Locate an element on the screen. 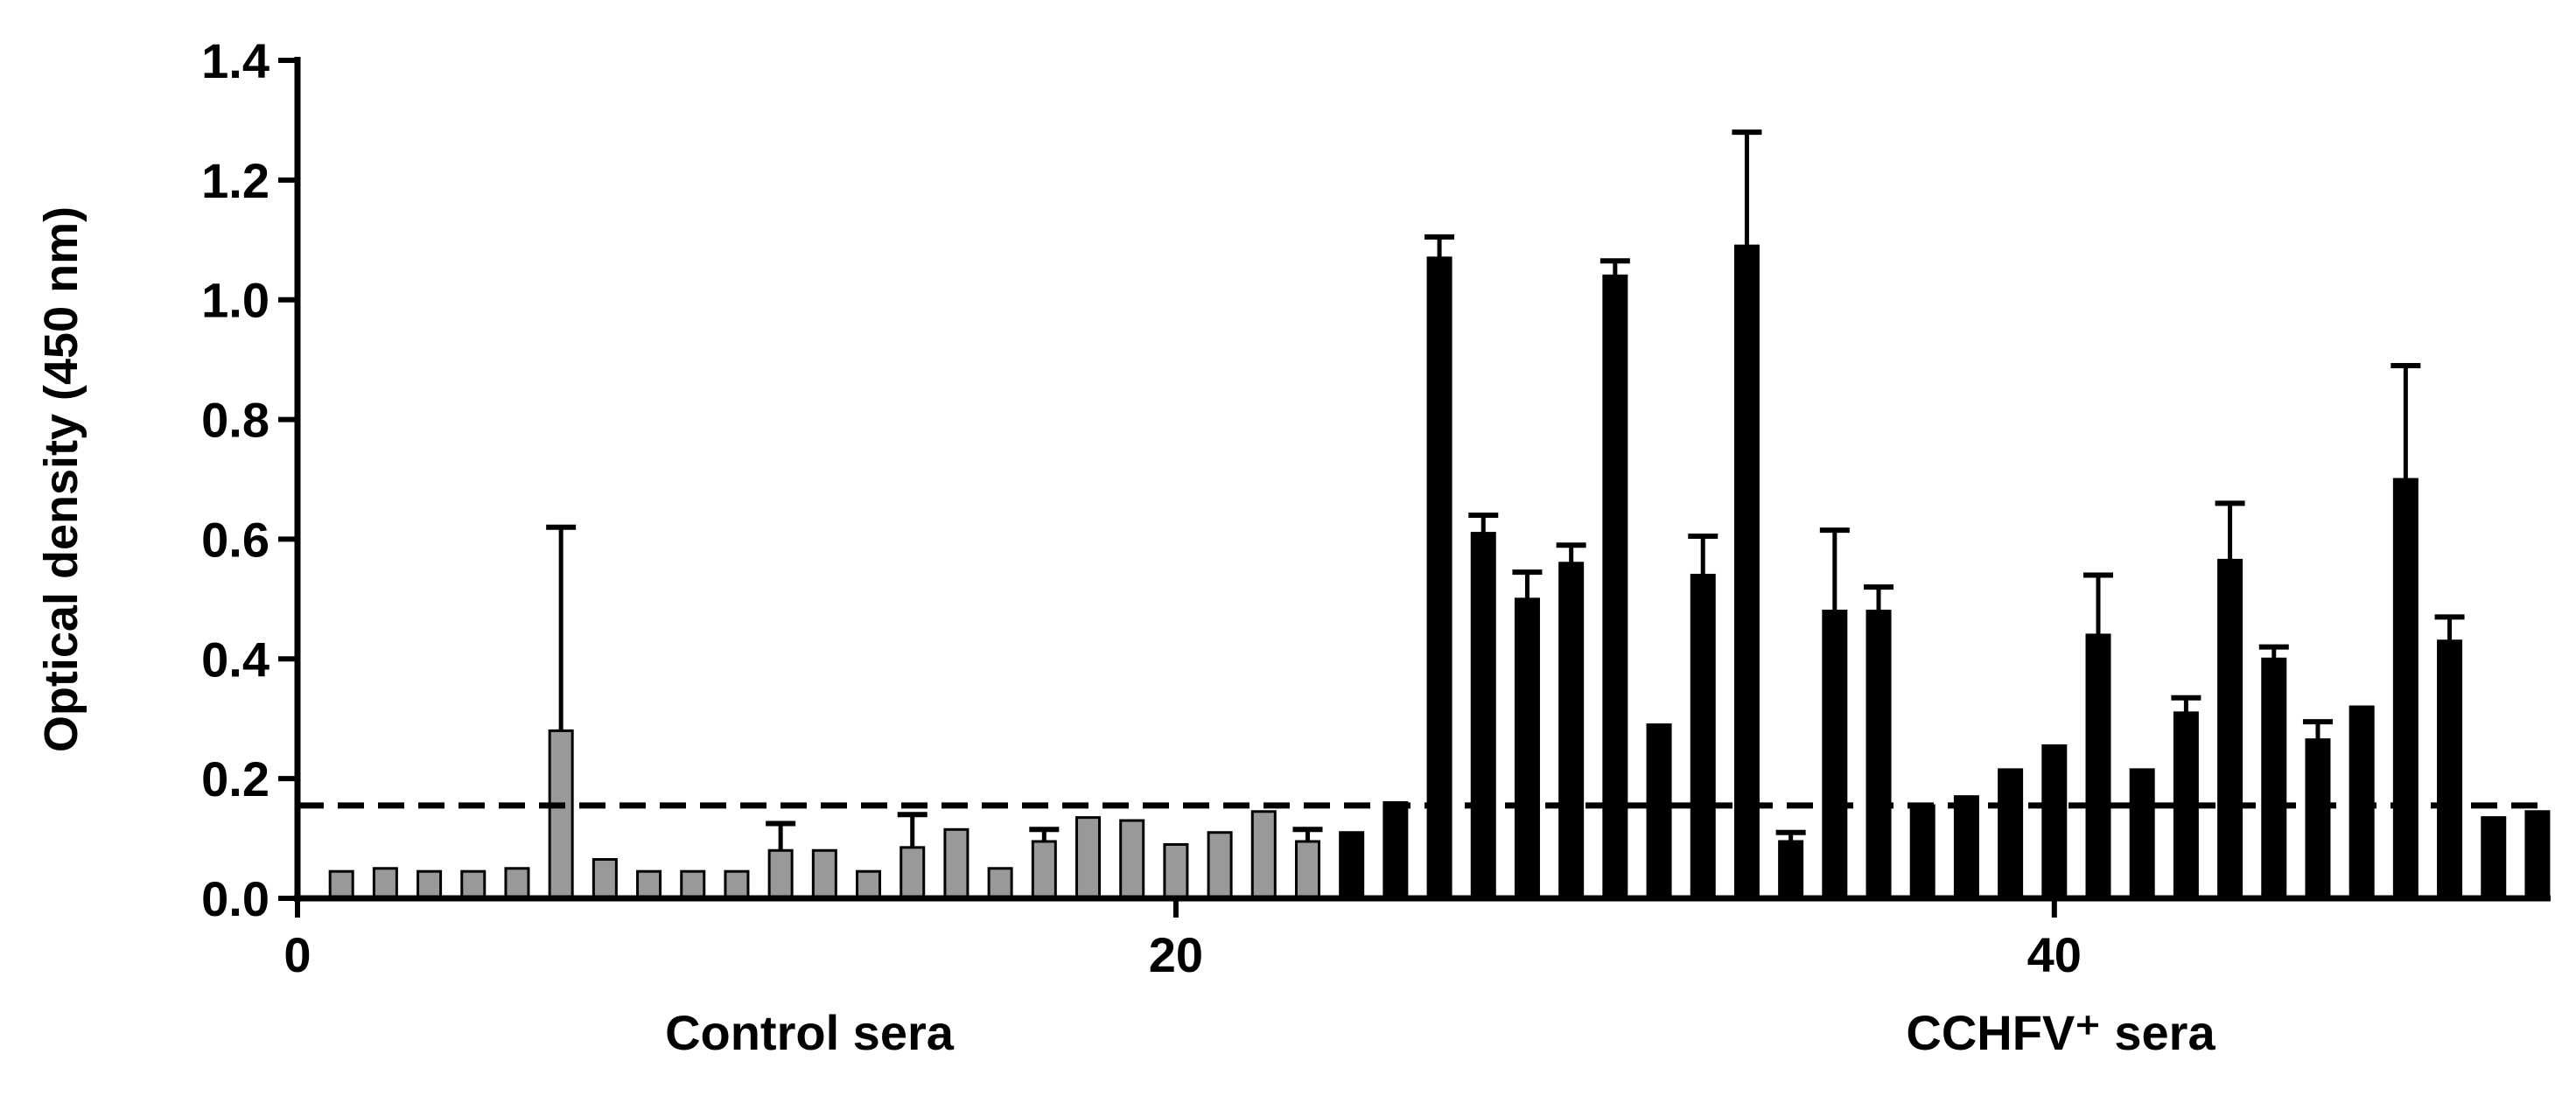 This screenshot has width=2576, height=1096. y-tick-label: 0.6 is located at coordinates (235, 539).